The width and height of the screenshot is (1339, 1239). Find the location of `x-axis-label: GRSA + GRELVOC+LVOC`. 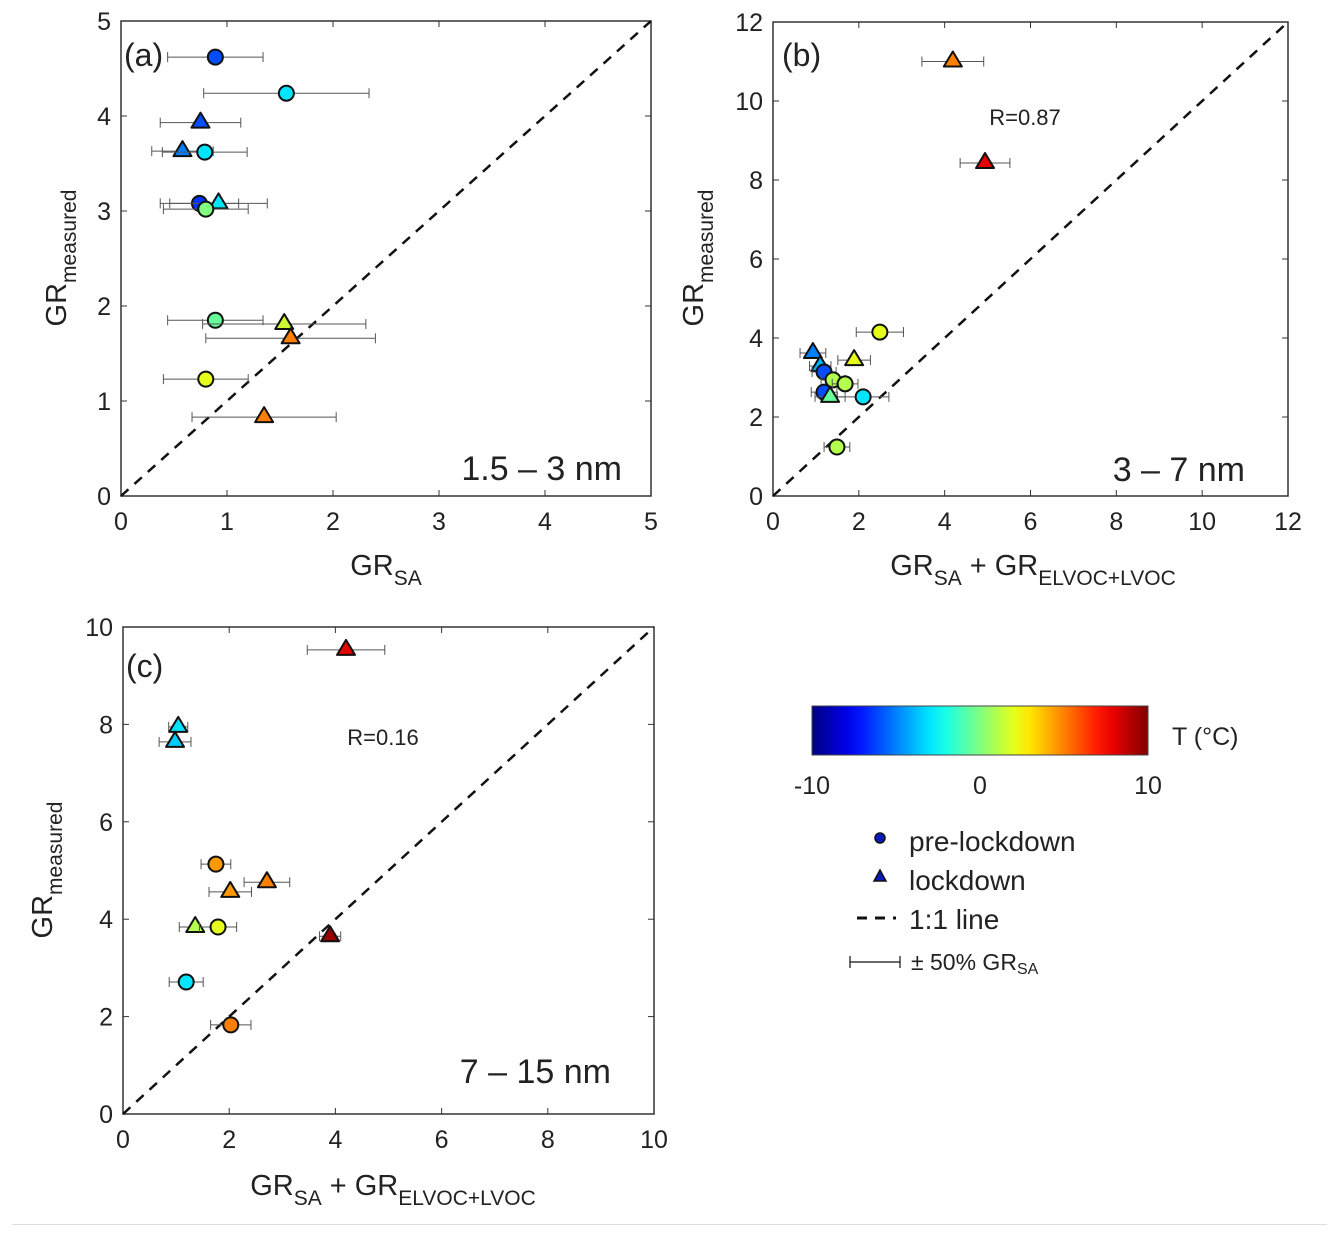

x-axis-label: GRSA + GRELVOC+LVOC is located at coordinates (393, 1190).